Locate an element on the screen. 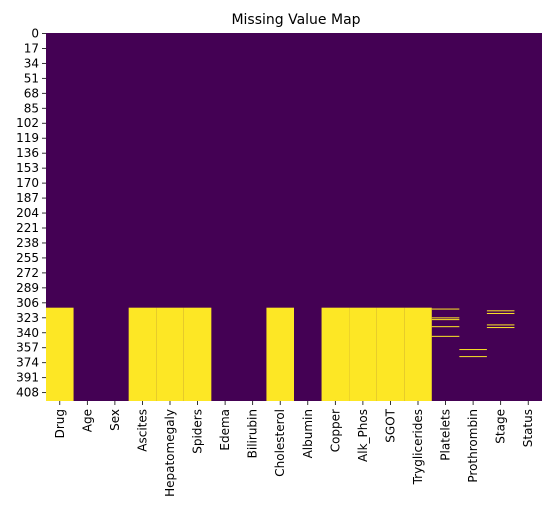 The height and width of the screenshot is (523, 552). x-tick-label: Status is located at coordinates (528, 428).